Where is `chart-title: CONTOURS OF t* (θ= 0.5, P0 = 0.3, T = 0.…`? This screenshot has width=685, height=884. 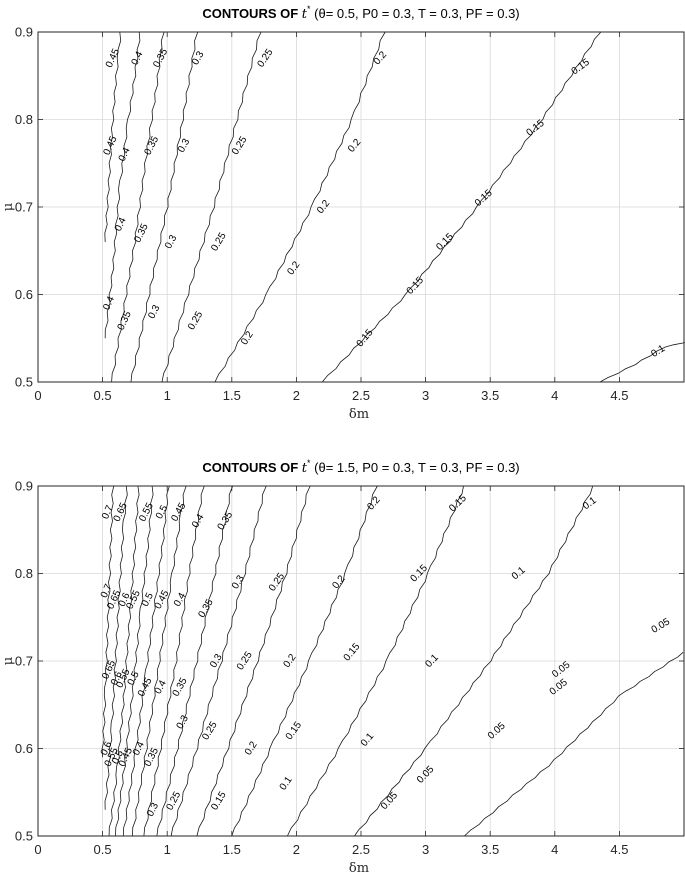
chart-title: CONTOURS OF t* (θ= 0.5, P0 = 0.3, T = 0.… is located at coordinates (360, 13).